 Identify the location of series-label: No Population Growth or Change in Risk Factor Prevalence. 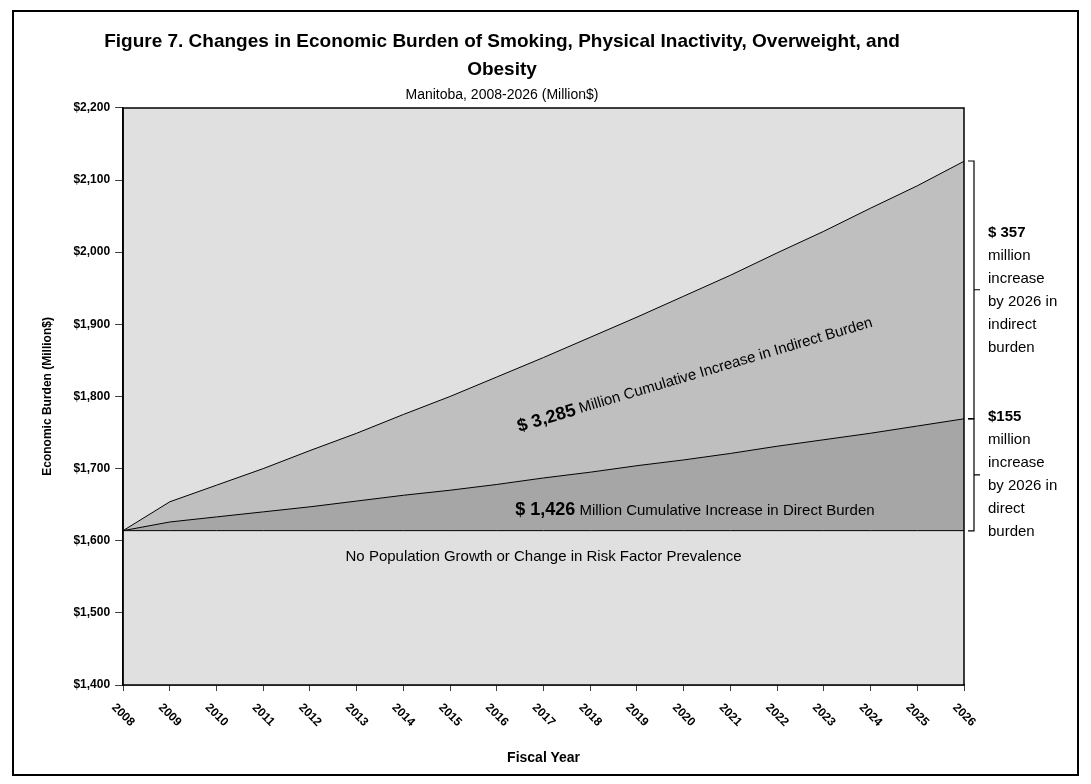
(543, 555).